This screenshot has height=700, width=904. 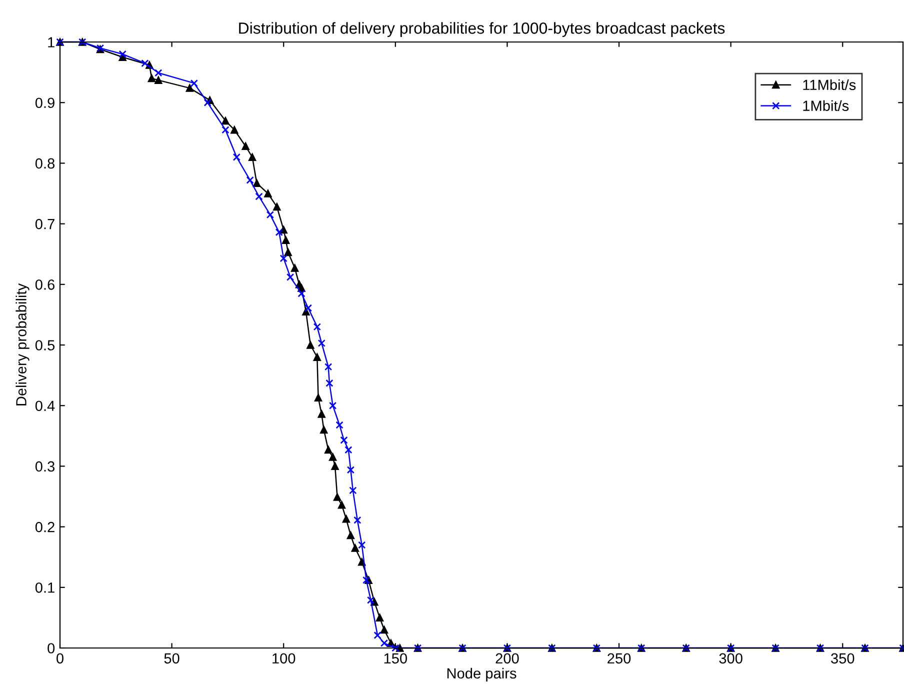 I want to click on y-tick-label: 0.9, so click(x=44, y=103).